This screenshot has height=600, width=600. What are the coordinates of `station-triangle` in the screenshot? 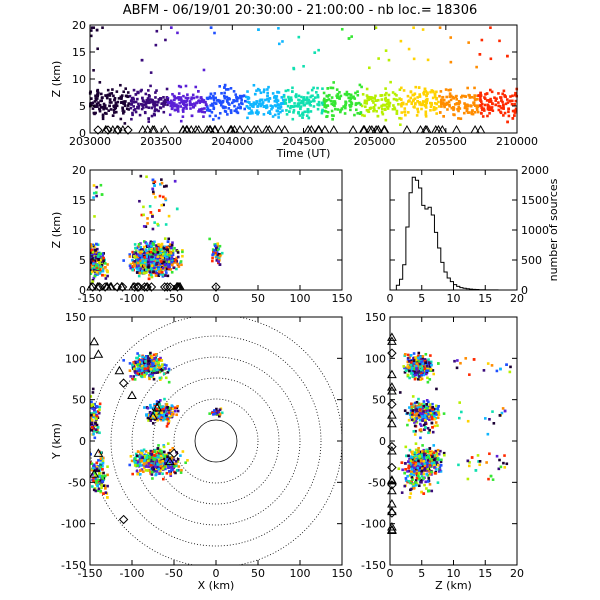 It's located at (480, 129).